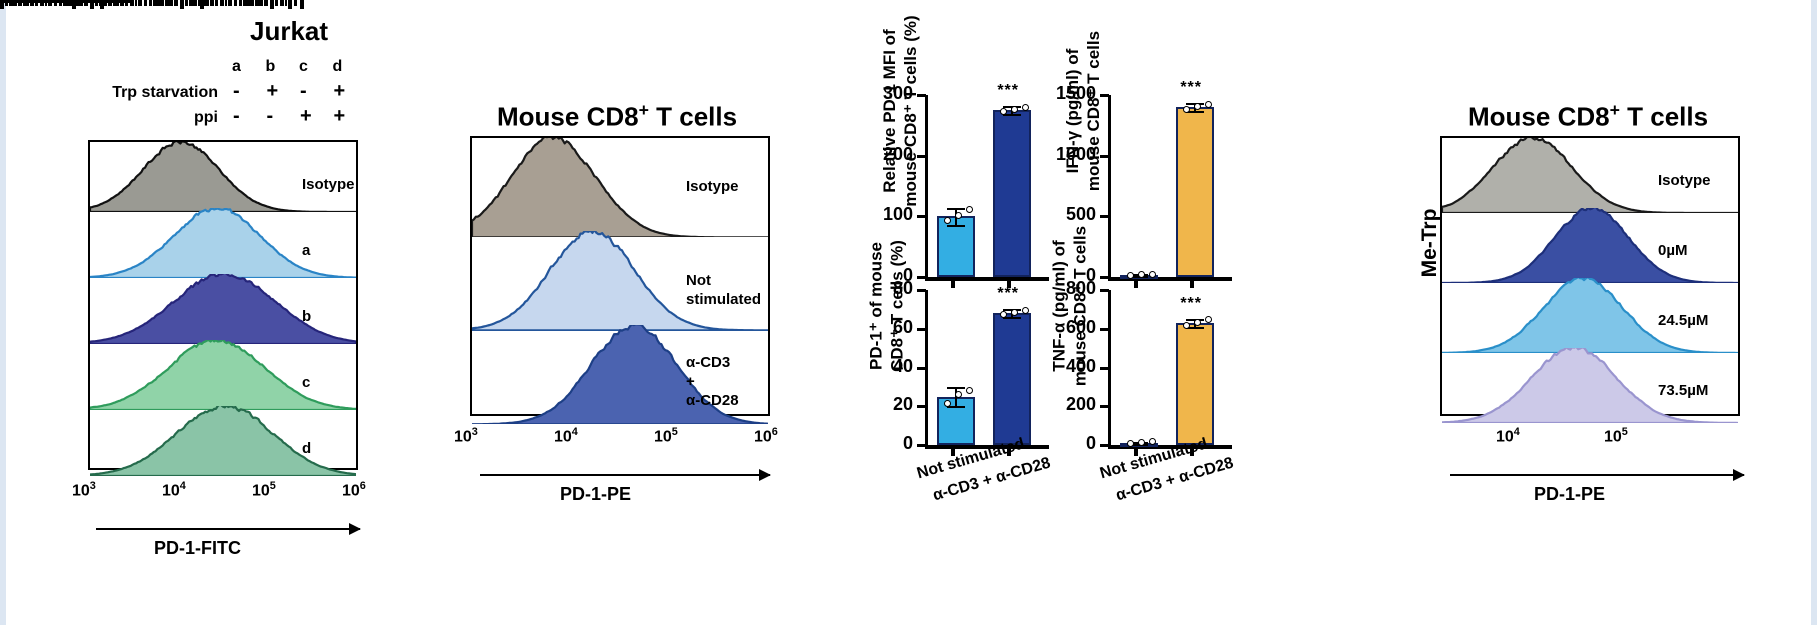 The image size is (1817, 625). I want to click on panel-e-xtick-1: 10⁵, so click(1616, 436).